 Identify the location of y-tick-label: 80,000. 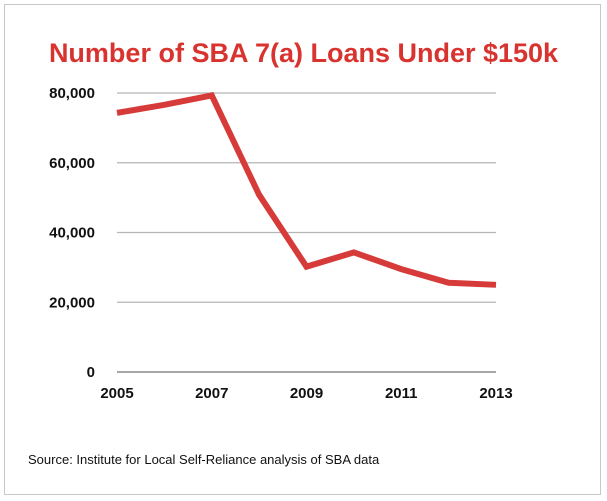
(72, 93).